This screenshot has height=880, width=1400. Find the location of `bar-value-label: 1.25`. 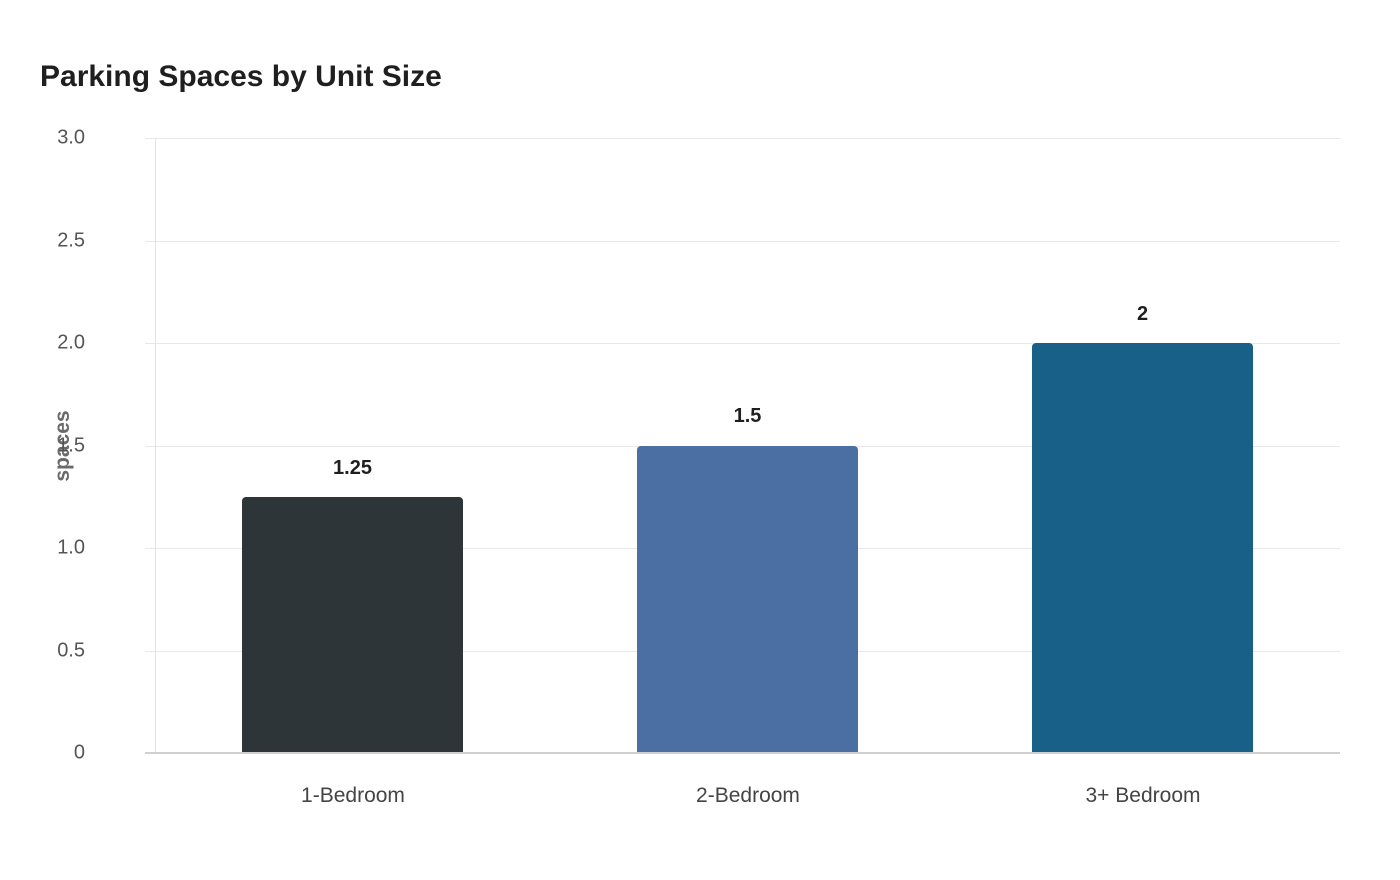

bar-value-label: 1.25 is located at coordinates (352, 468).